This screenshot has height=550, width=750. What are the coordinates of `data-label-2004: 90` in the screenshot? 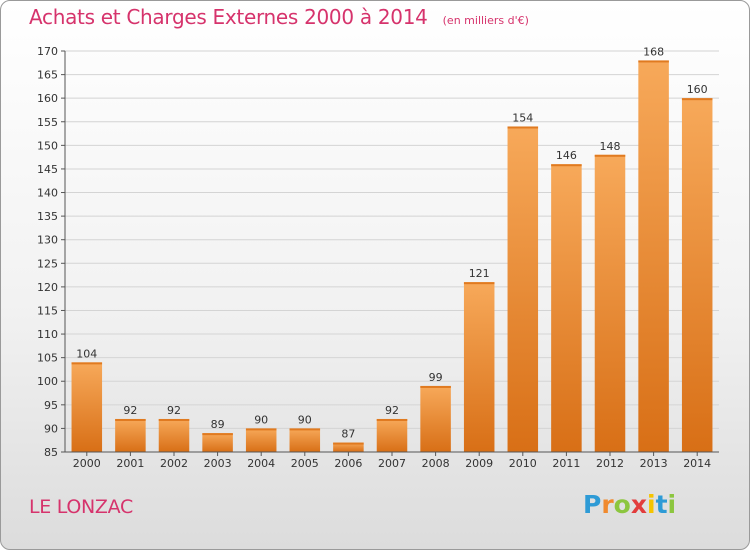 It's located at (261, 419).